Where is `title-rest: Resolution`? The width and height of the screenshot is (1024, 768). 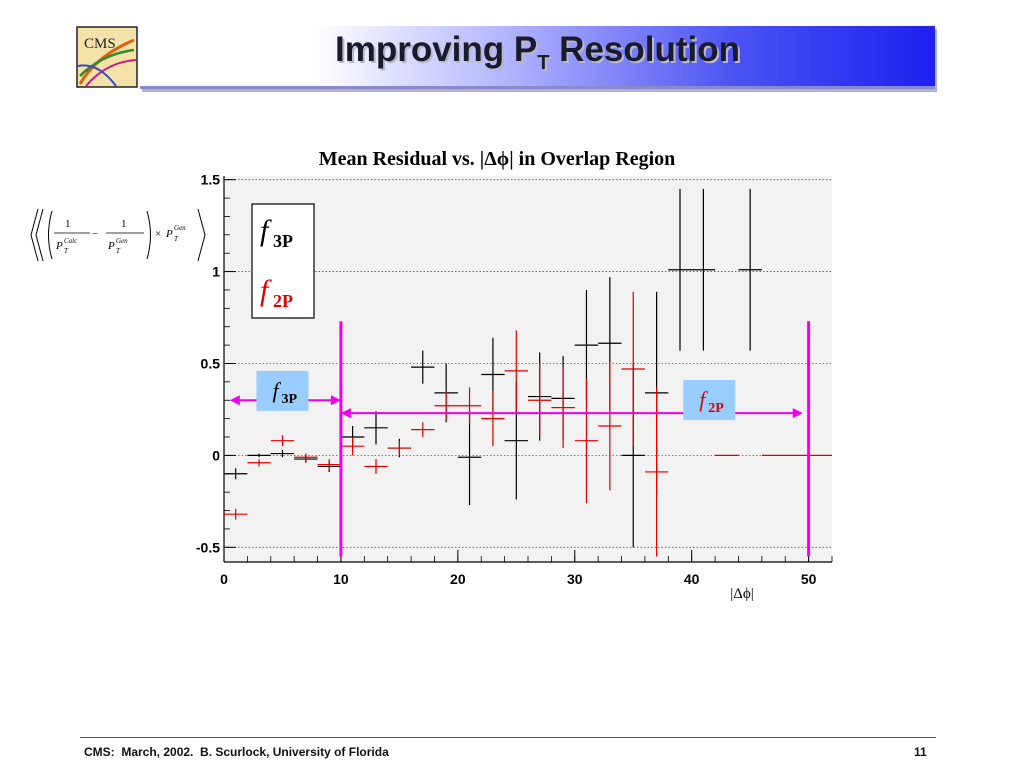 title-rest: Resolution is located at coordinates (645, 49).